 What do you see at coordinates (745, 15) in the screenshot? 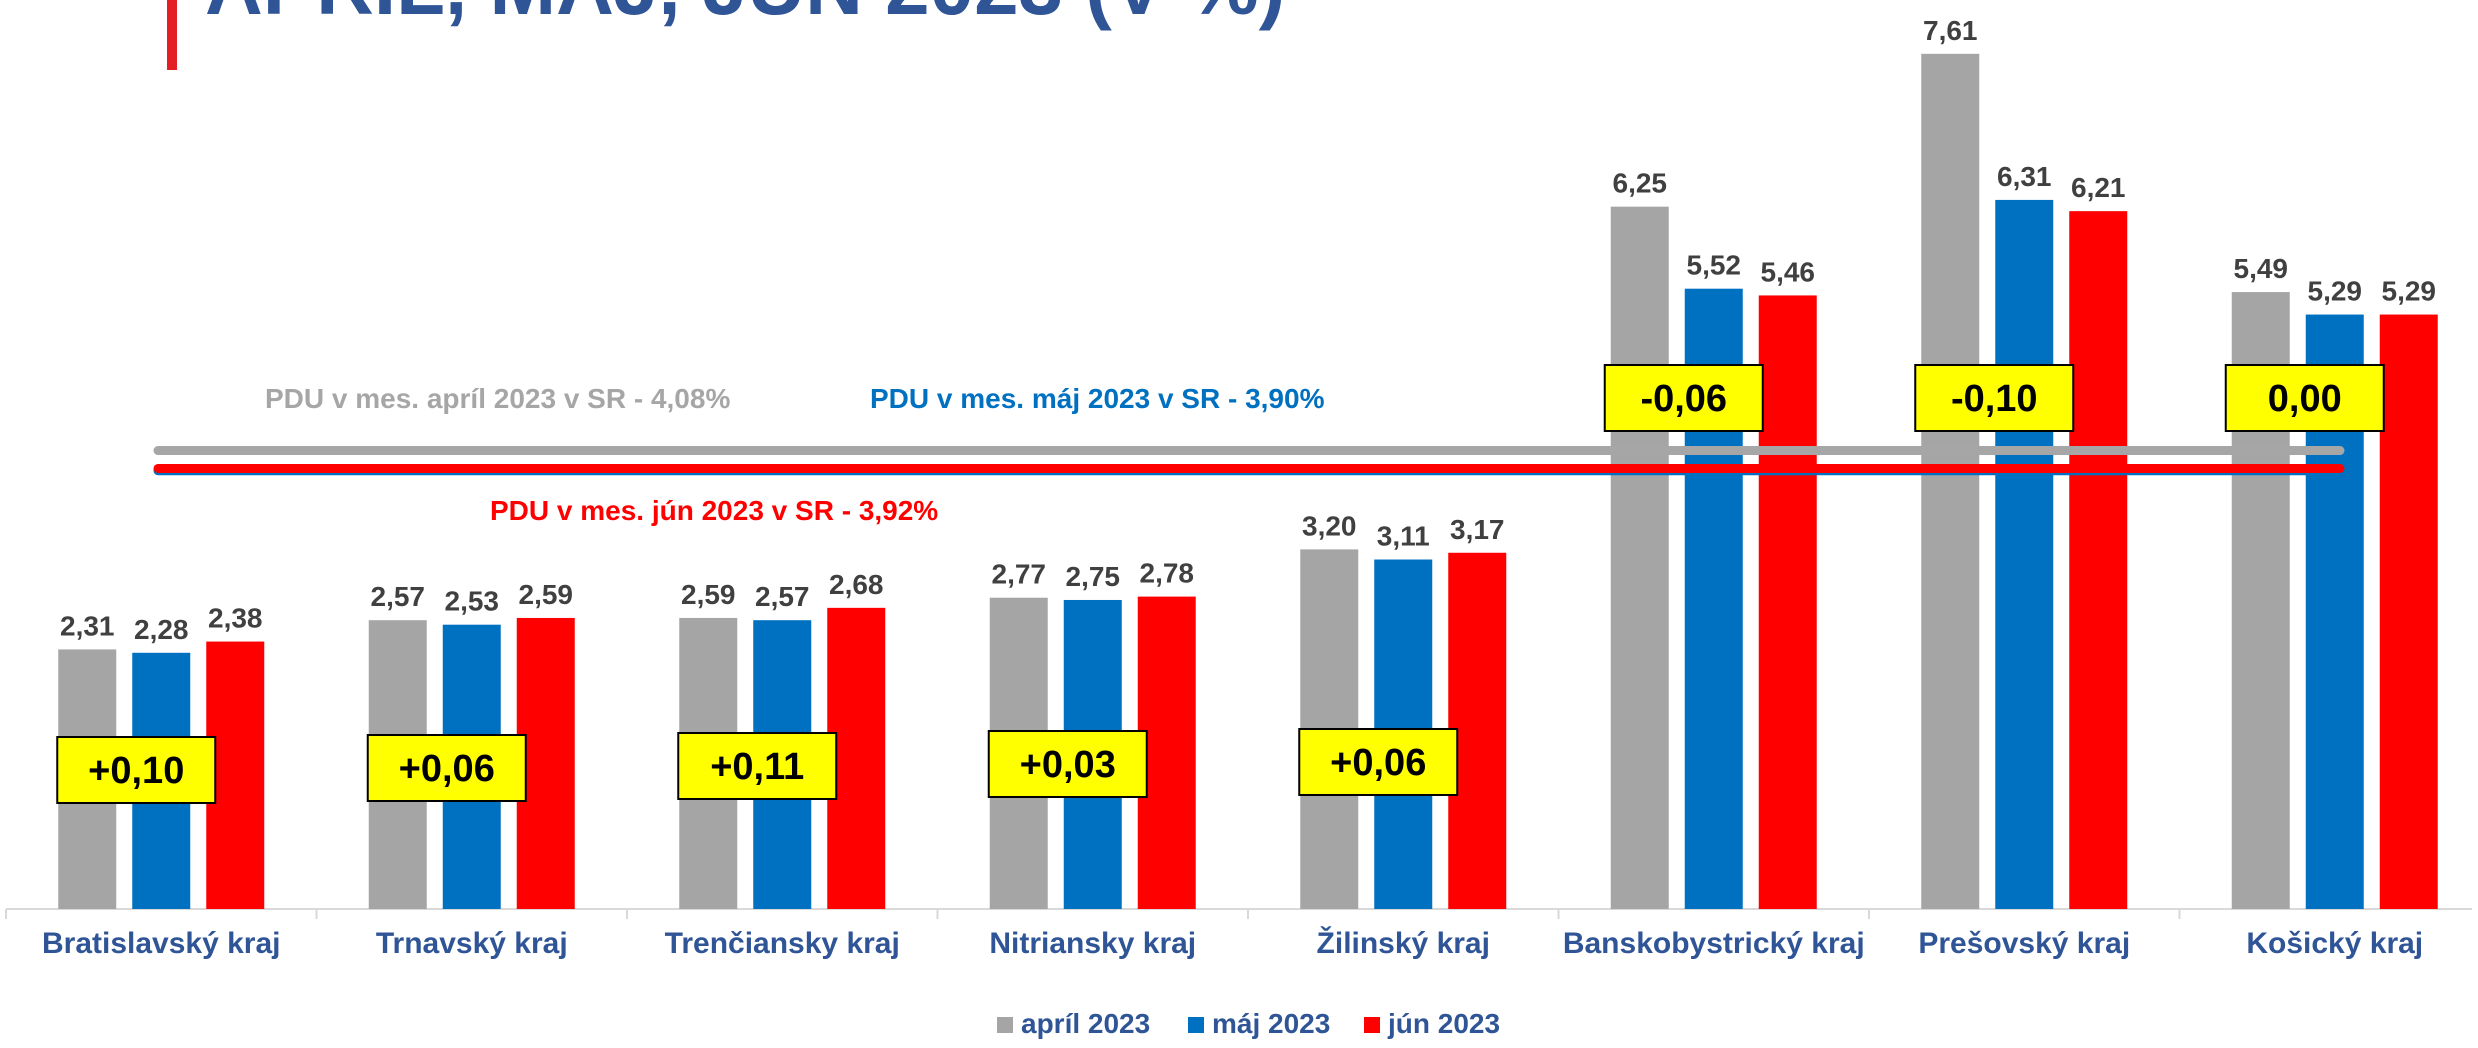
I see `chart-title: APRÍL, MÁJ, JÚN 2023 (V %)` at bounding box center [745, 15].